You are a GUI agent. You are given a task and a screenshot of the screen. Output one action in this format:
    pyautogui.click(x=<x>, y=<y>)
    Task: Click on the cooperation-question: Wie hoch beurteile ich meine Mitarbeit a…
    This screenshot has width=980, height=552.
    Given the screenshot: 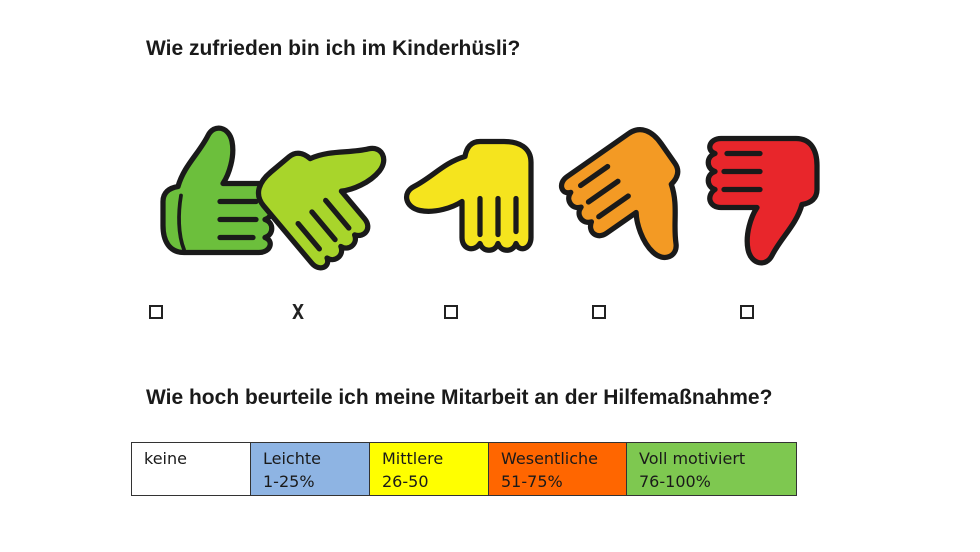 What is the action you would take?
    pyautogui.click(x=459, y=397)
    